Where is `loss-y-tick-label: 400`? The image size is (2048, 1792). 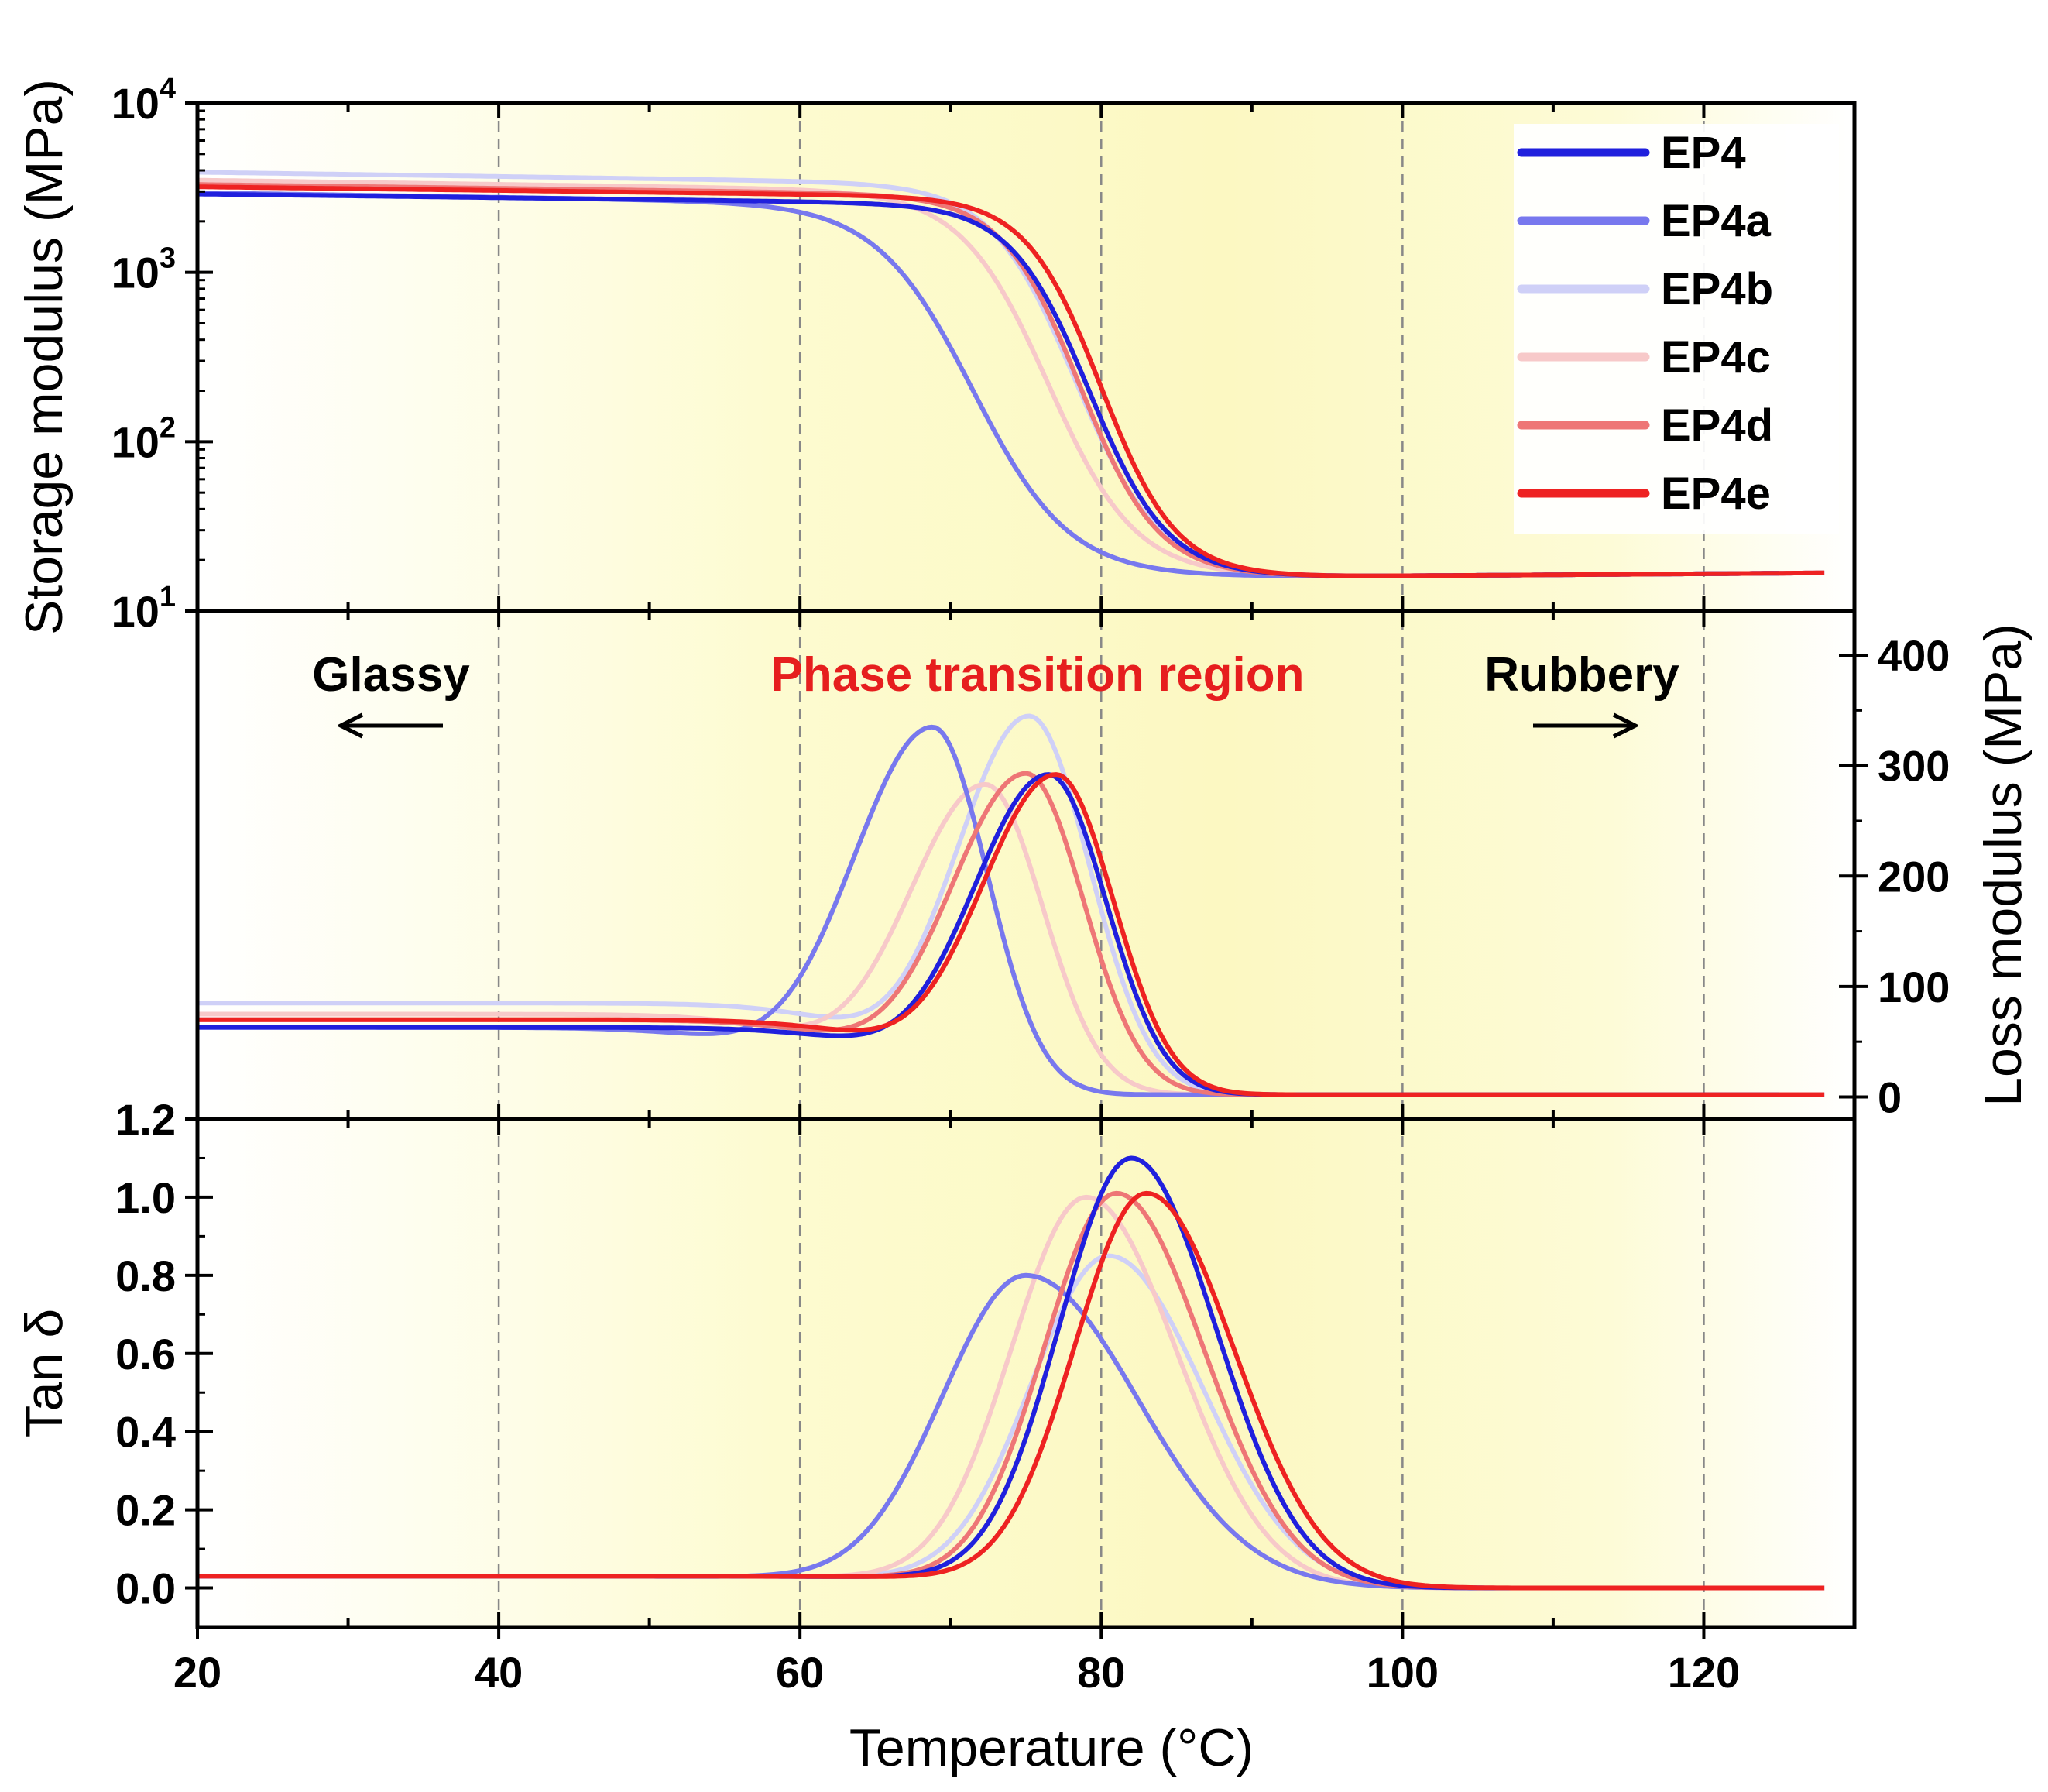 loss-y-tick-label: 400 is located at coordinates (1914, 655).